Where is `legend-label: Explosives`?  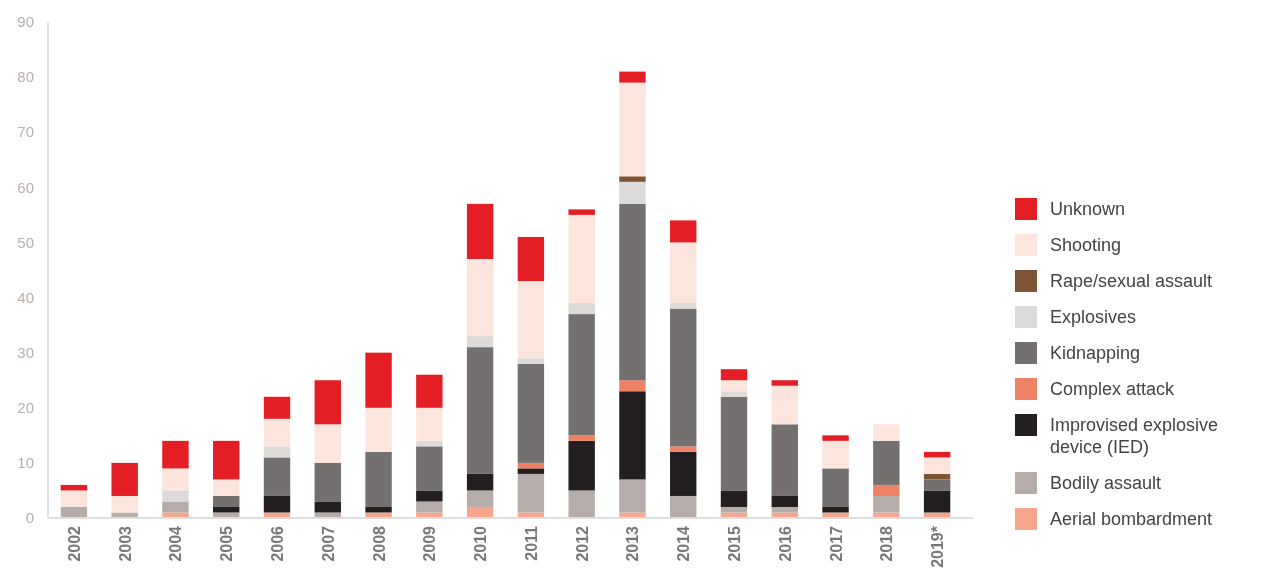 legend-label: Explosives is located at coordinates (1093, 317).